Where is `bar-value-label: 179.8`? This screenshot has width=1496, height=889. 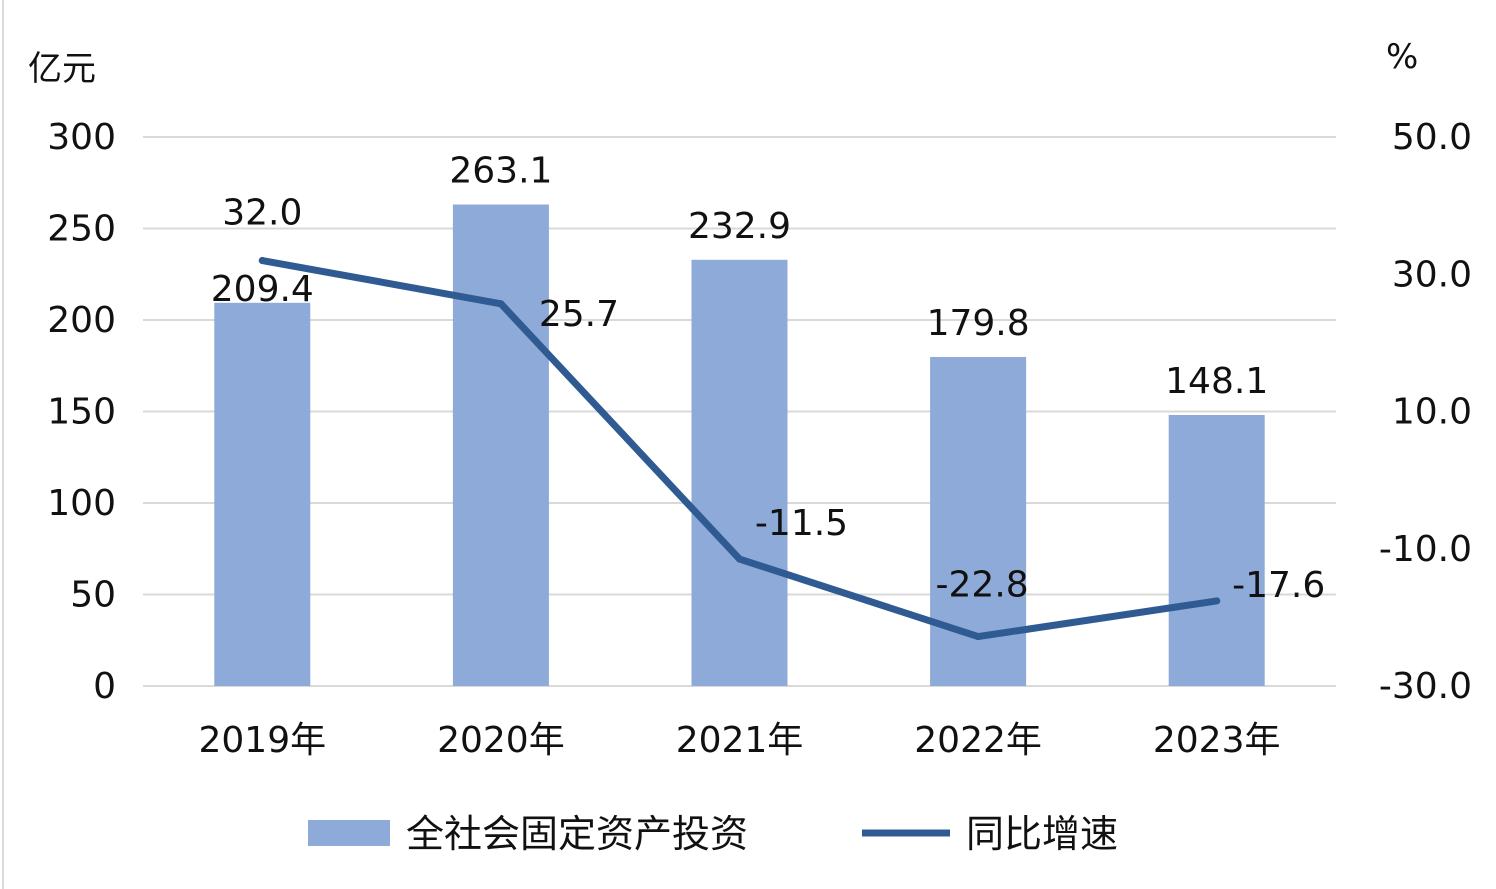 bar-value-label: 179.8 is located at coordinates (978, 323).